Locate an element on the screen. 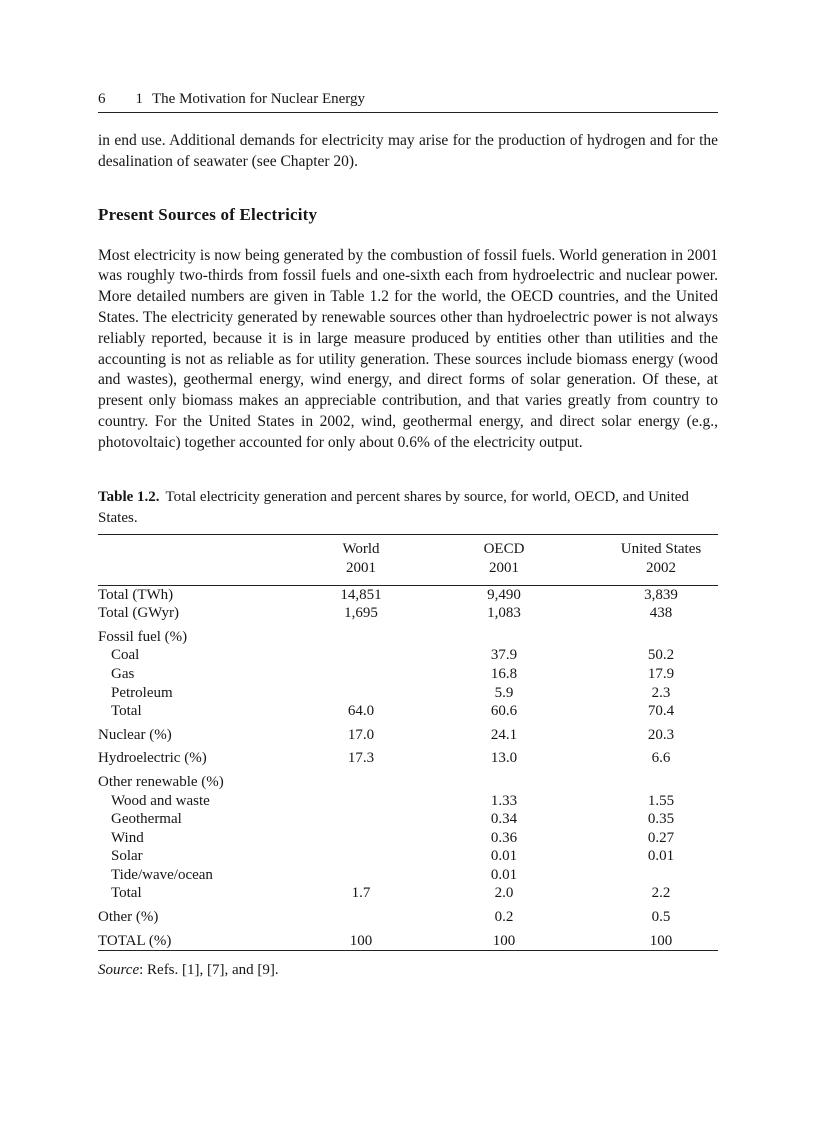 This screenshot has height=1123, width=816. row-label: Coal is located at coordinates (125, 655).